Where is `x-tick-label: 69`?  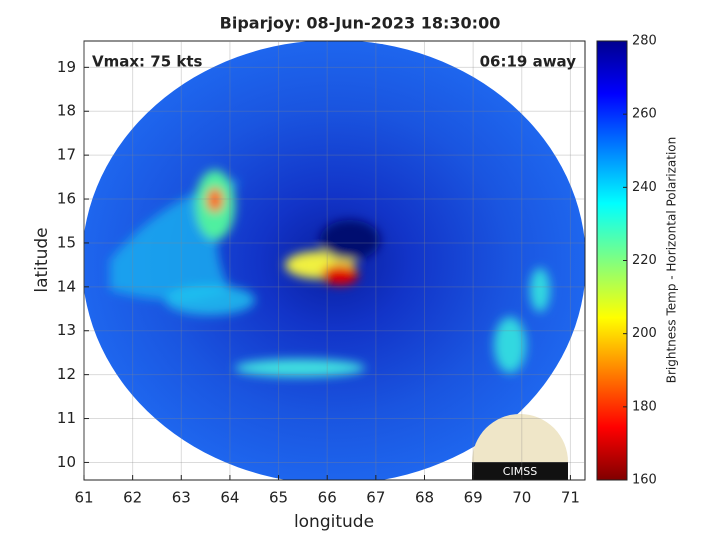 x-tick-label: 69 is located at coordinates (473, 498).